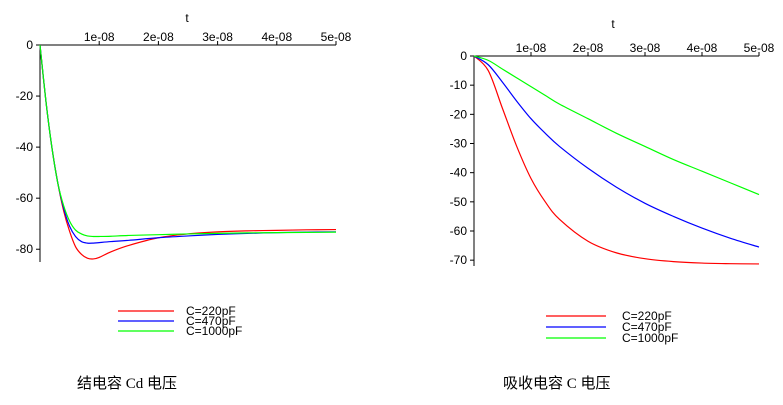  What do you see at coordinates (25, 249) in the screenshot?
I see `y-tick-label: -80` at bounding box center [25, 249].